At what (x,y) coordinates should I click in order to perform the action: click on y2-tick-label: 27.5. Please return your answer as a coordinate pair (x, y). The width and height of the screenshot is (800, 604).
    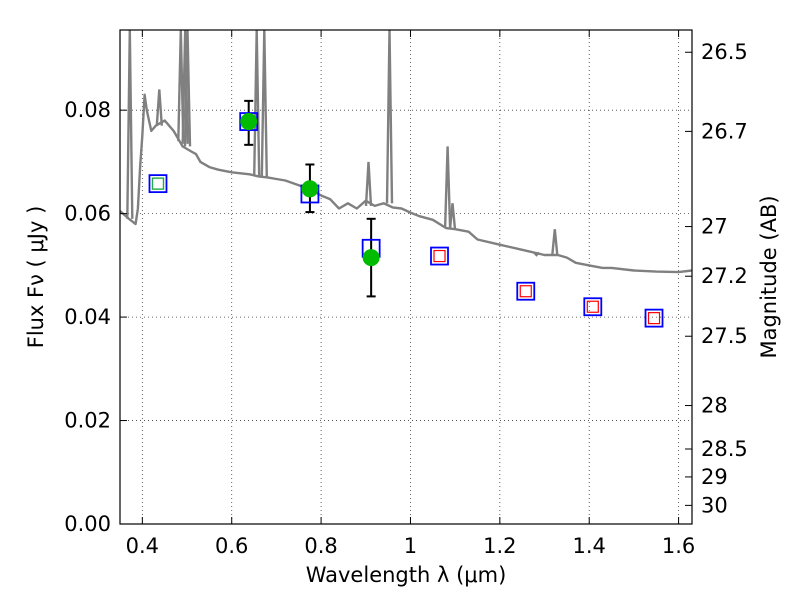
    Looking at the image, I should click on (724, 336).